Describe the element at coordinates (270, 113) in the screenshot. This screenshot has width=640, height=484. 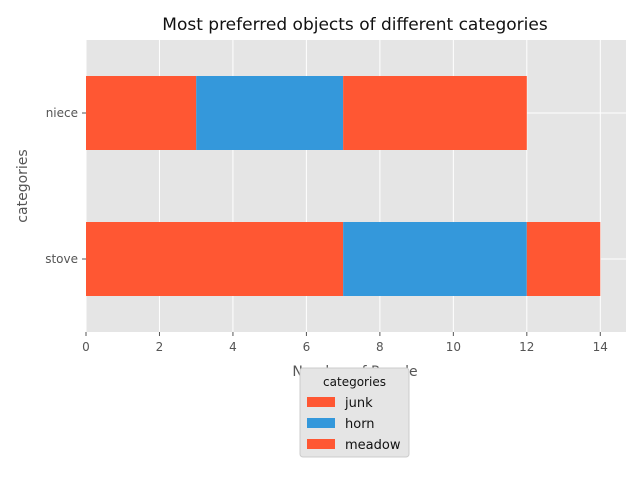
I see `bar-niece-horn` at that location.